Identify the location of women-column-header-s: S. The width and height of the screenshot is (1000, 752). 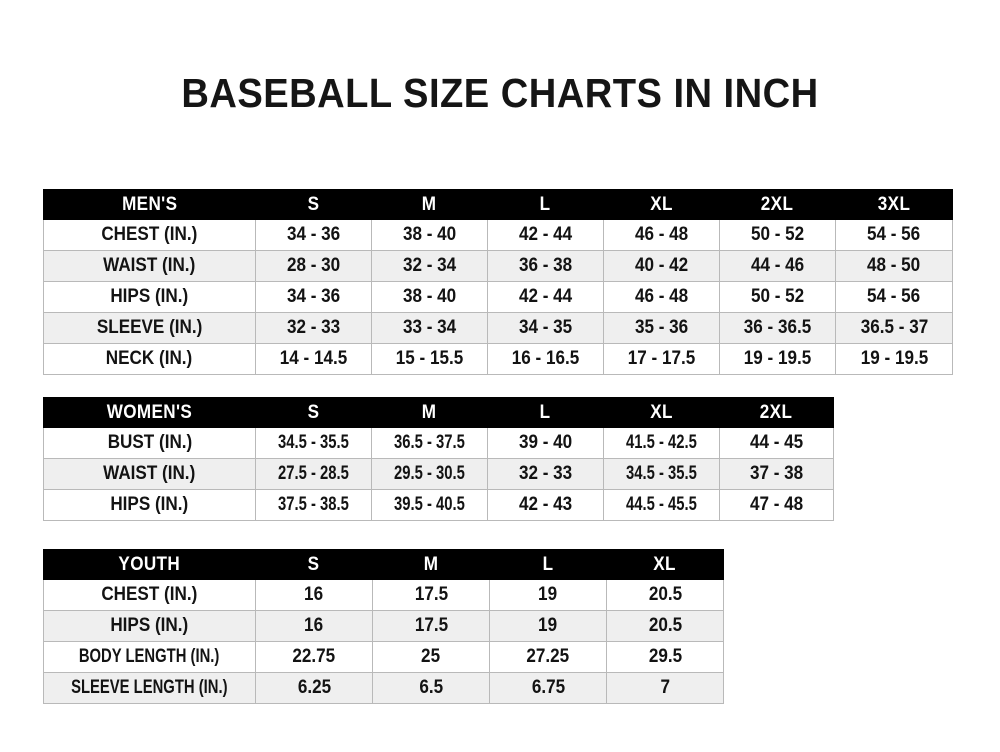
(313, 412).